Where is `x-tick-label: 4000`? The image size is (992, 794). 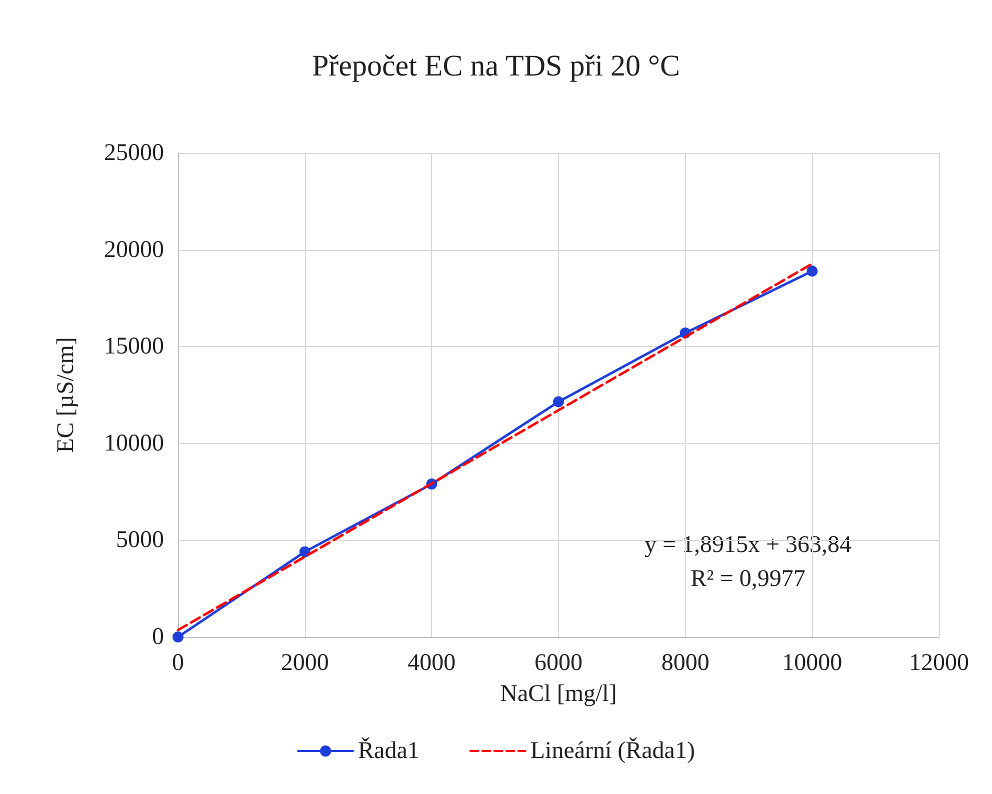
x-tick-label: 4000 is located at coordinates (432, 663).